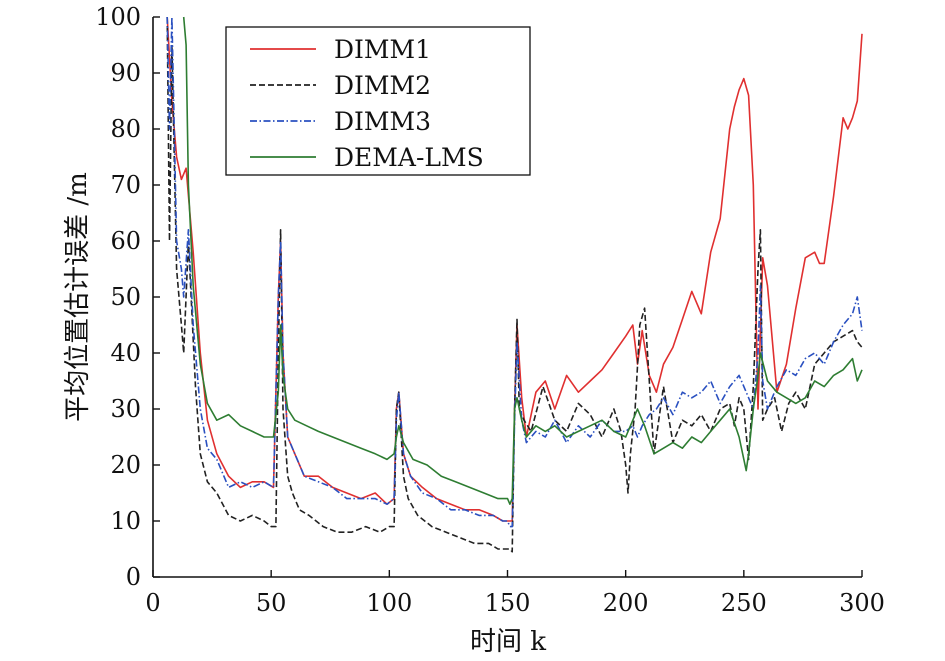  Describe the element at coordinates (862, 603) in the screenshot. I see `x-tick-label: 300` at that location.